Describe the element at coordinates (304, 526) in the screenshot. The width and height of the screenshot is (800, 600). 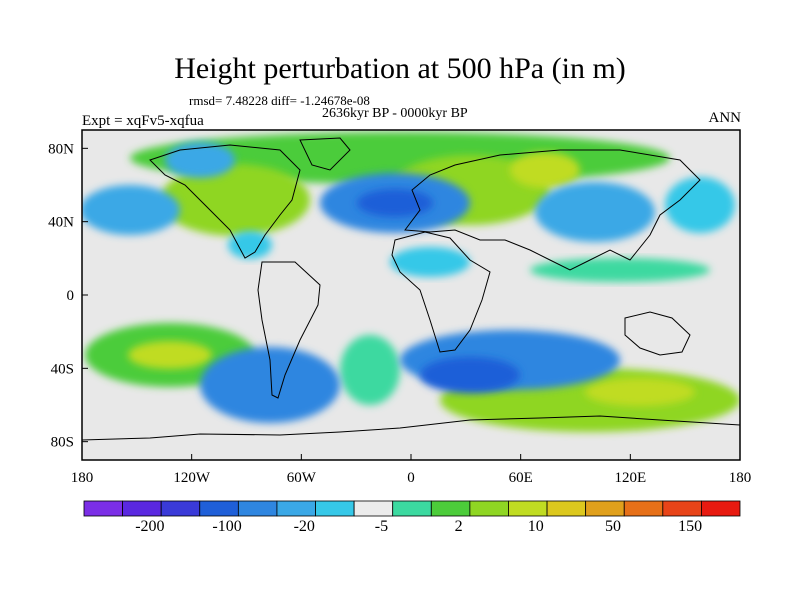
I see `colorbar-tick-label: -20` at that location.